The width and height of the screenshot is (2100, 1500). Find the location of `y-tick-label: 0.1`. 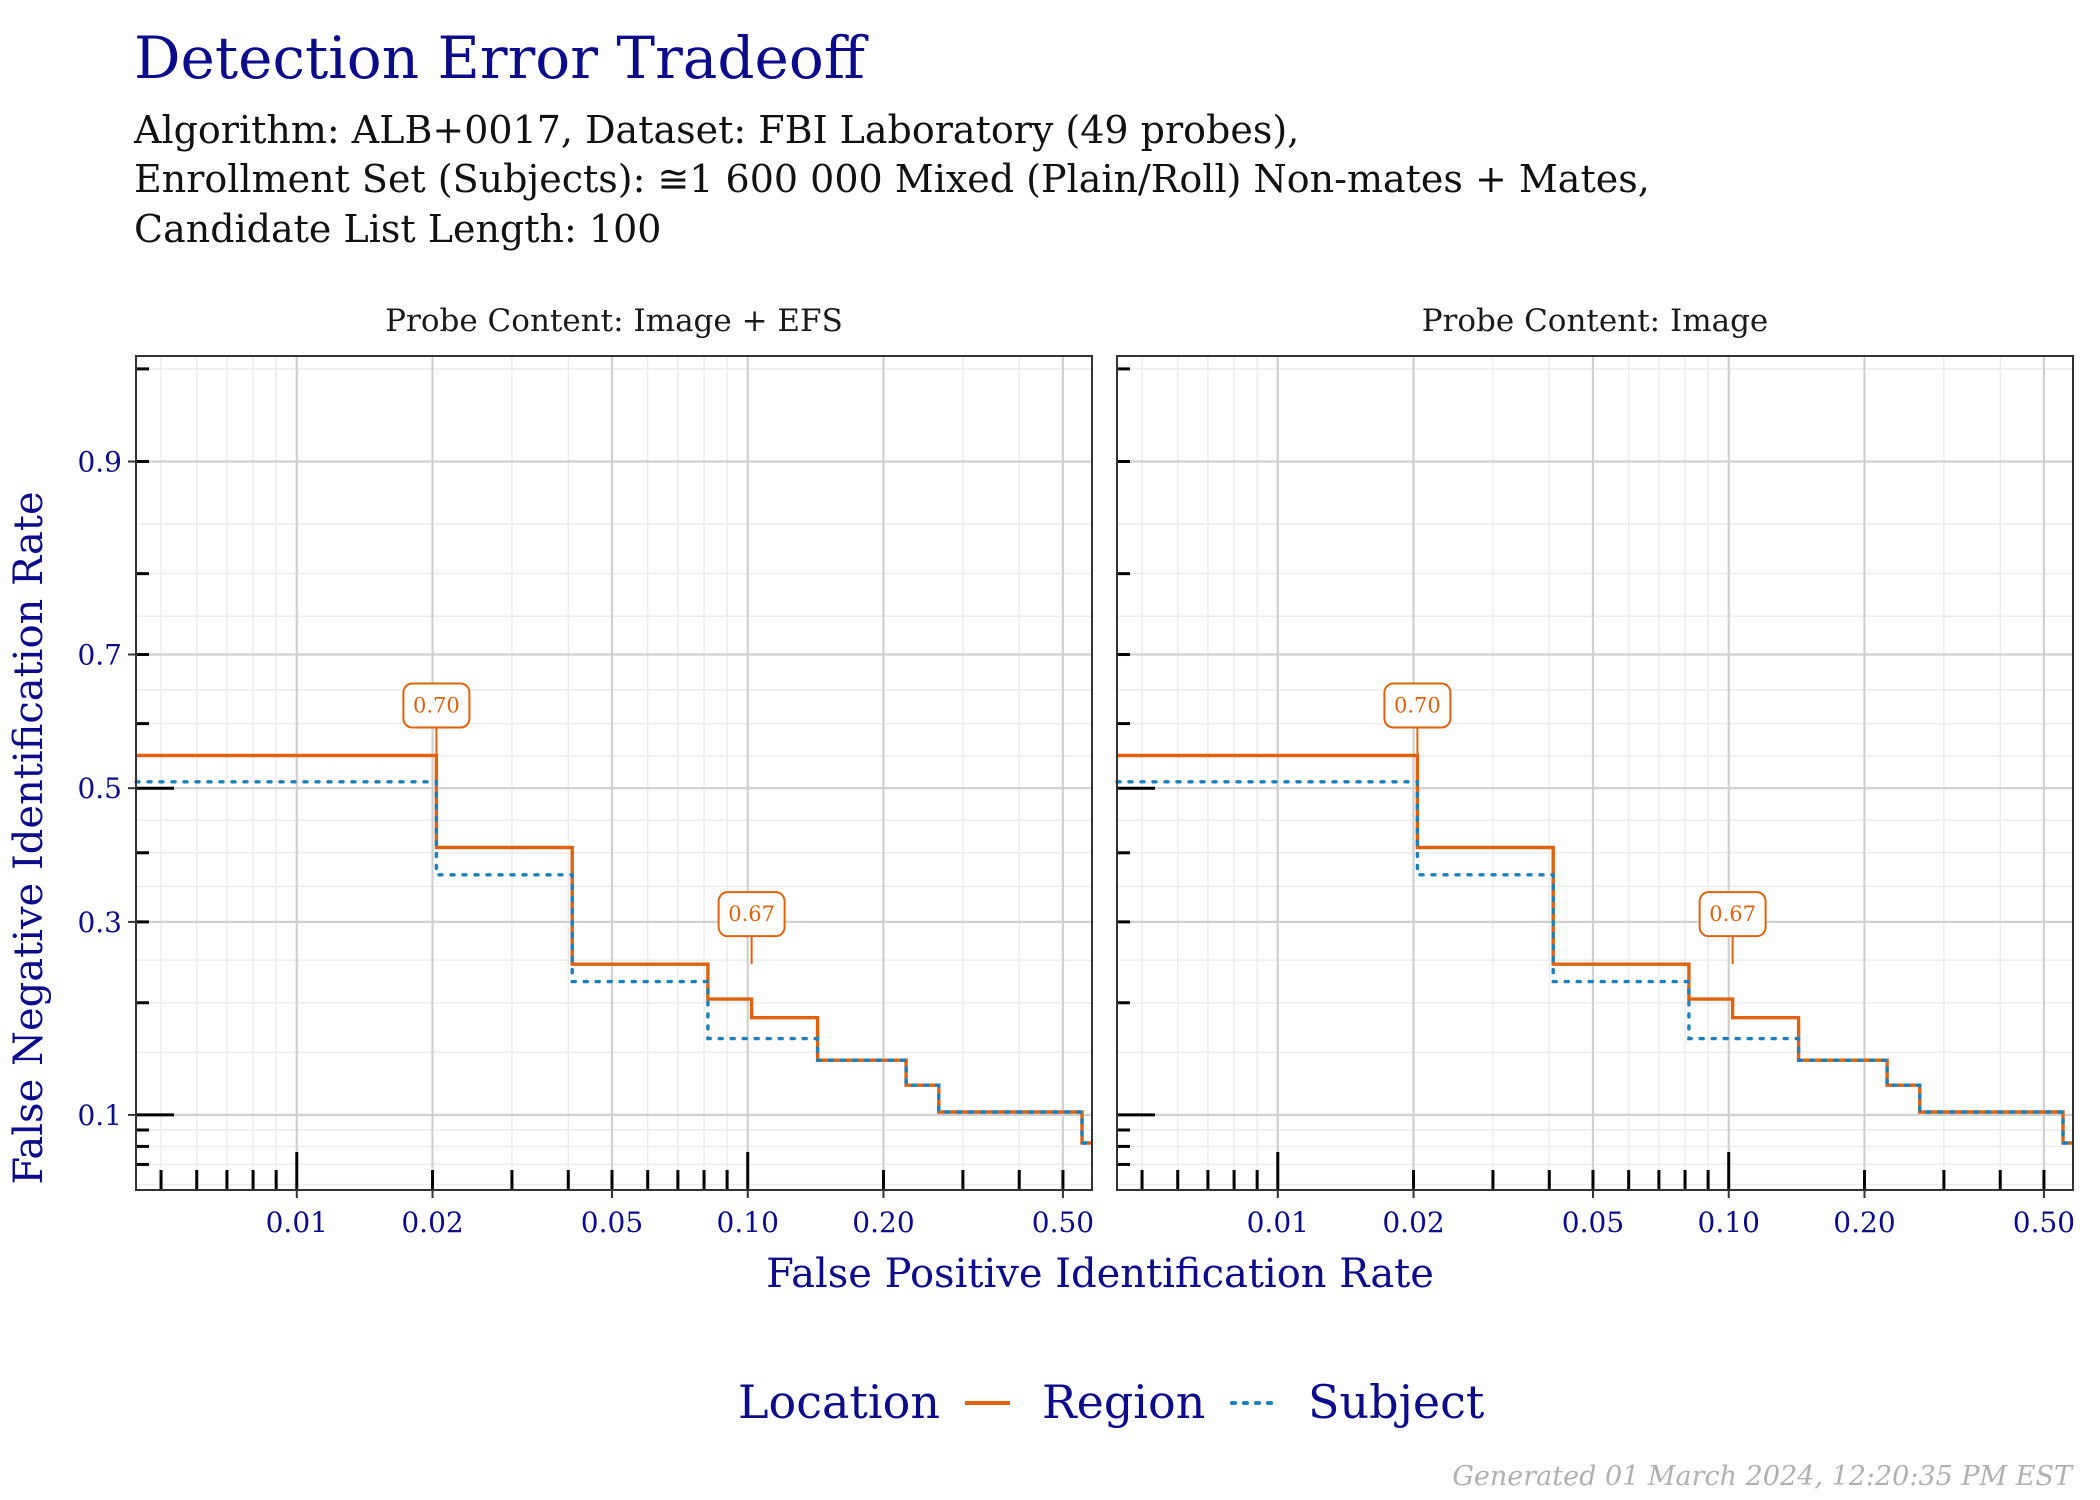

y-tick-label: 0.1 is located at coordinates (99, 1115).